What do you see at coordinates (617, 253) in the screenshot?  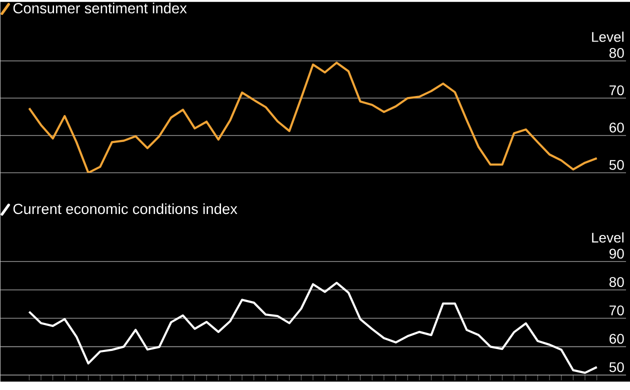 I see `y-tick-label: 90` at bounding box center [617, 253].